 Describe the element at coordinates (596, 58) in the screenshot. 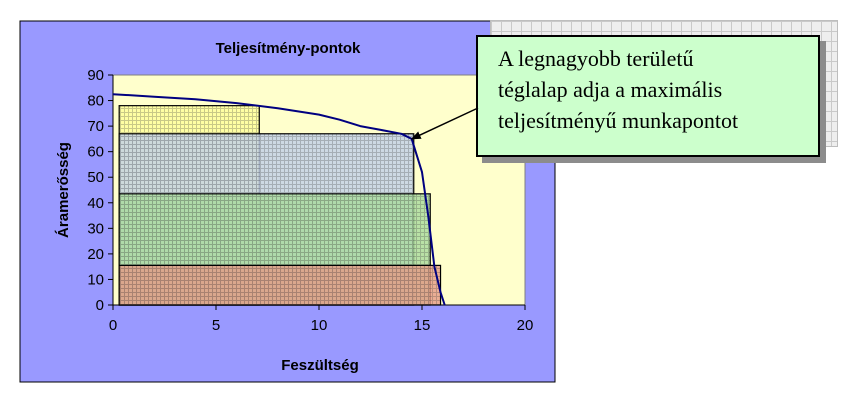

I see `annotation-line-1: A legnagyobb területű` at that location.